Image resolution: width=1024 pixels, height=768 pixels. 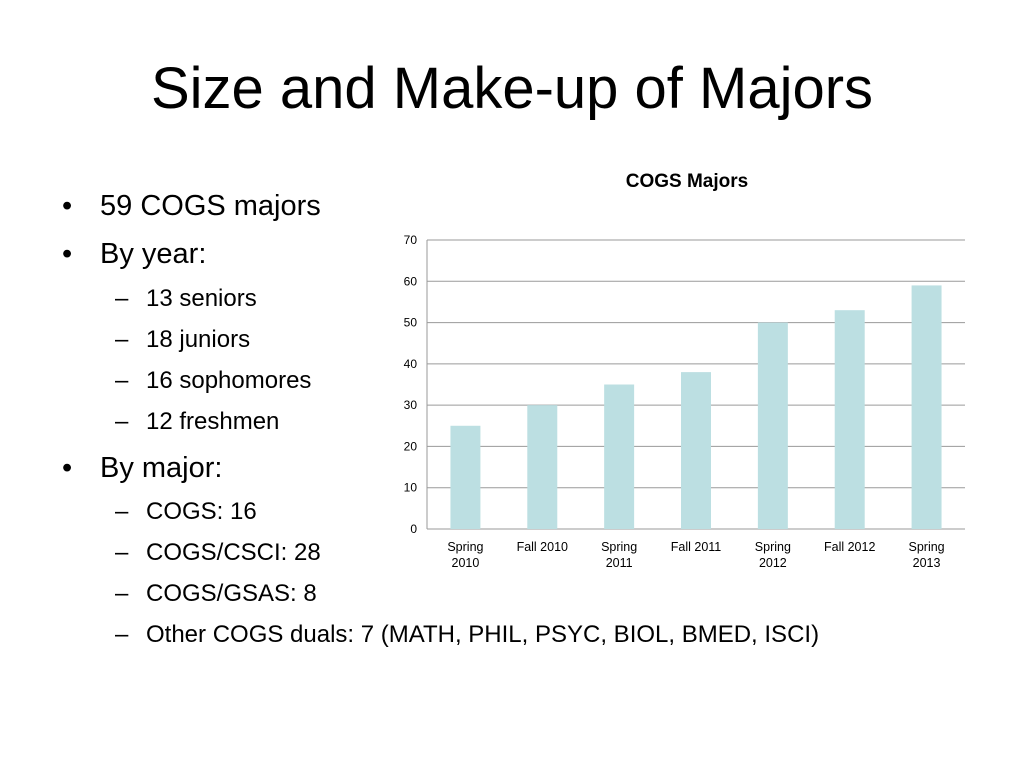 What do you see at coordinates (411, 281) in the screenshot?
I see `y-tick-label: 60` at bounding box center [411, 281].